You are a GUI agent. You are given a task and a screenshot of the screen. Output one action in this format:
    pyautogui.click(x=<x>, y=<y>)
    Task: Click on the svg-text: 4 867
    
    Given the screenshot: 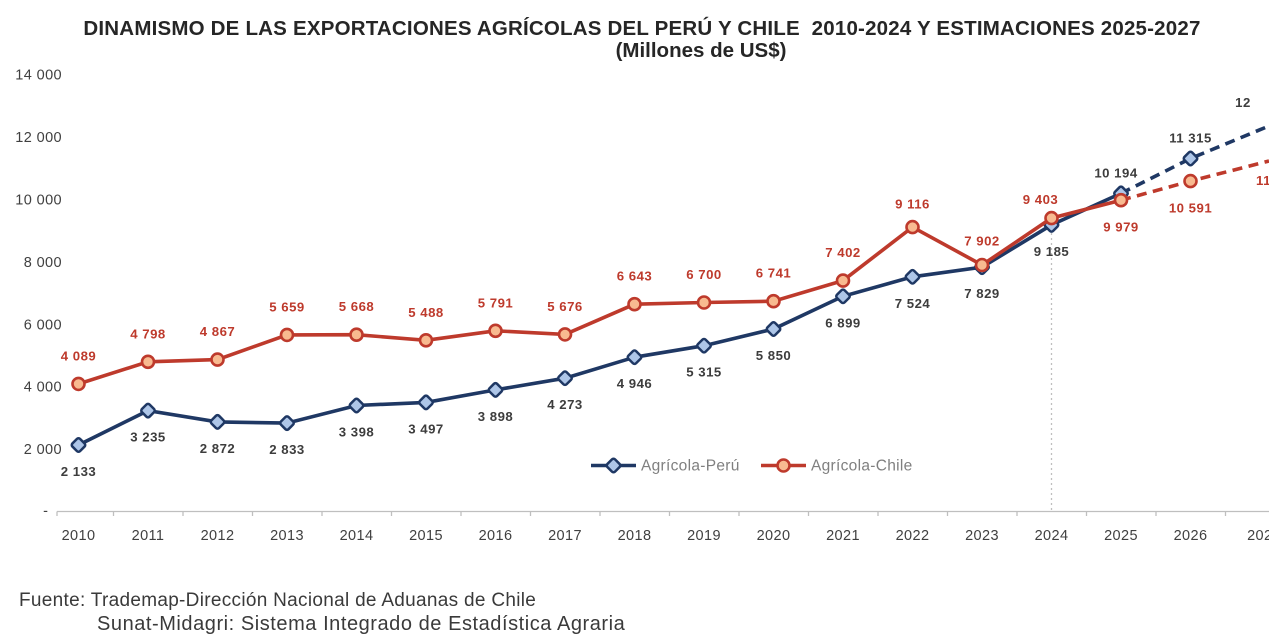 What is the action you would take?
    pyautogui.click(x=218, y=331)
    